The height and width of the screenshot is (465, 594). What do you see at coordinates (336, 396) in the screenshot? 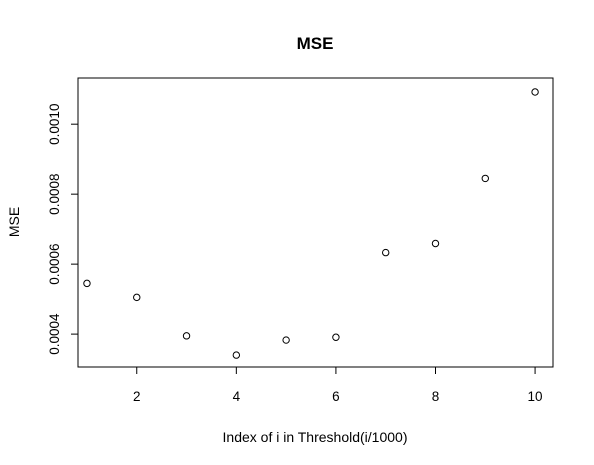
I see `x-tick-label: 6` at bounding box center [336, 396].